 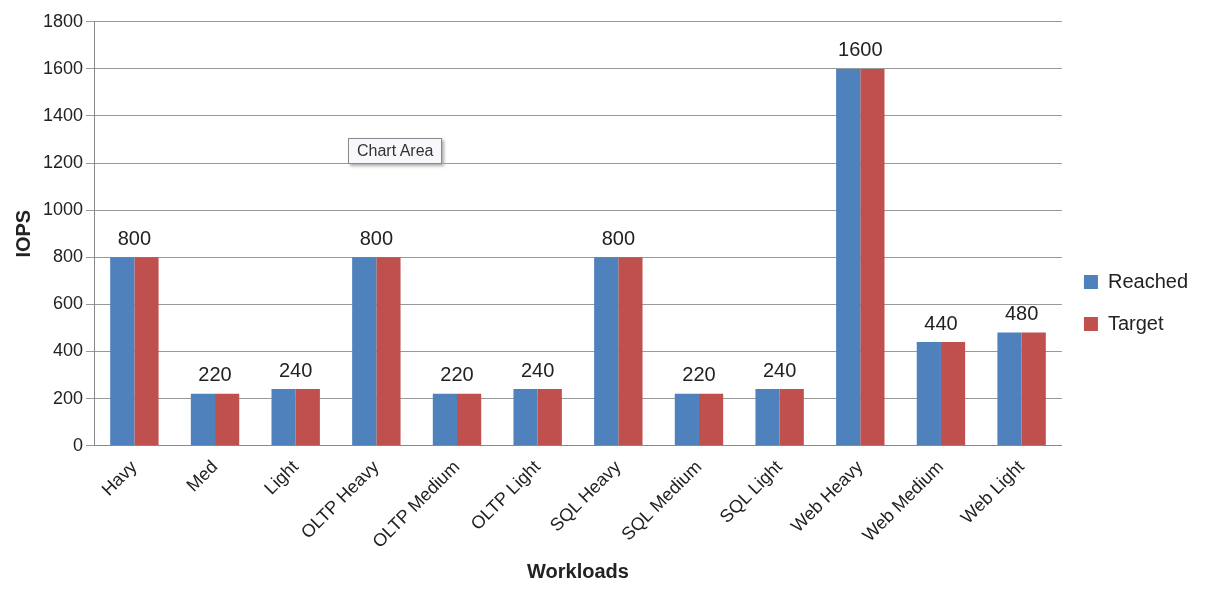 What do you see at coordinates (78, 444) in the screenshot?
I see `y-tick-label: 0` at bounding box center [78, 444].